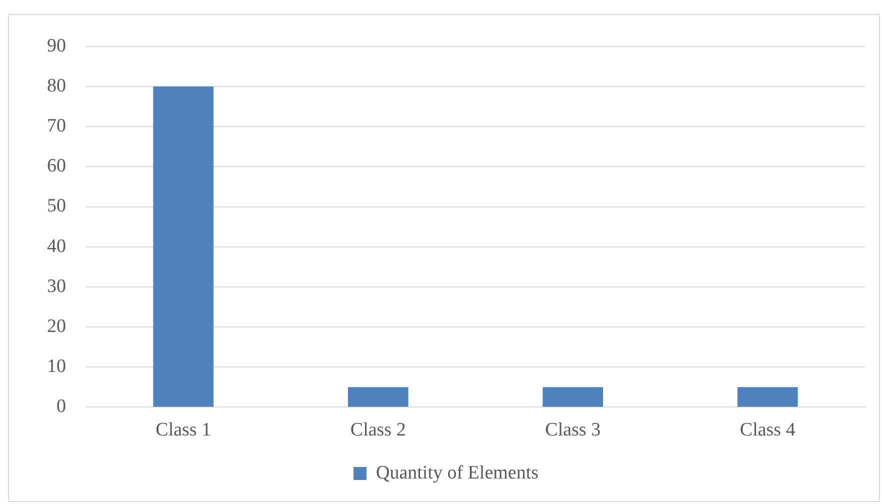  I want to click on y-tick-label: 80, so click(56, 85).